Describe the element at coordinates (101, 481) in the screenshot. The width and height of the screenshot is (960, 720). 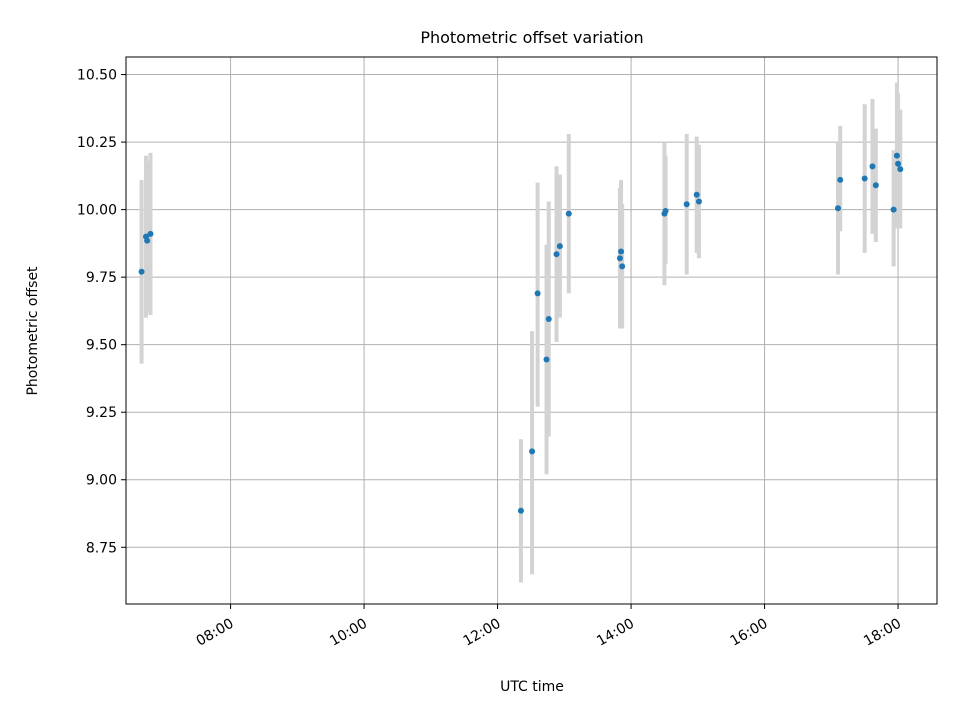
I see `y-tick-label: 9.00` at that location.